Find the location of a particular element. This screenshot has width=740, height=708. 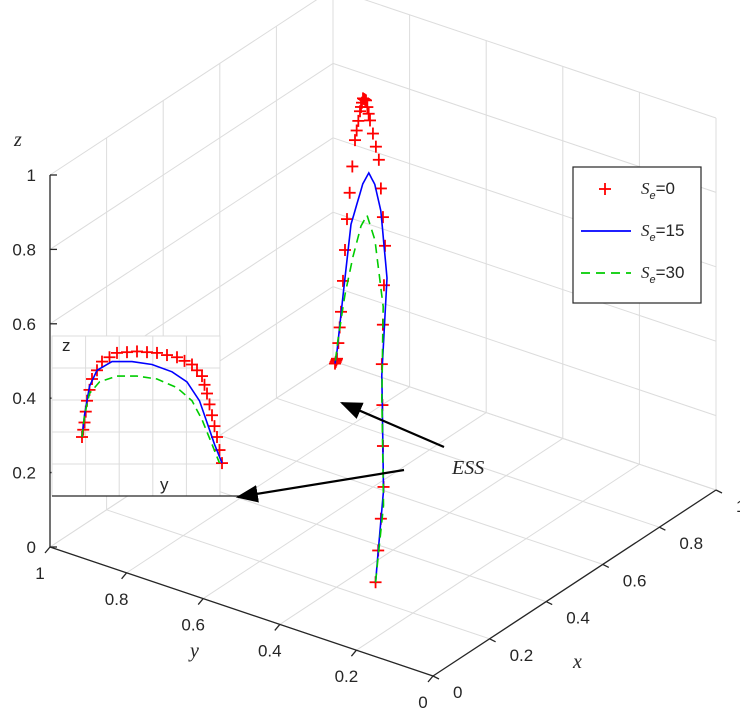

x-tick-label: 0.8 is located at coordinates (691, 543).